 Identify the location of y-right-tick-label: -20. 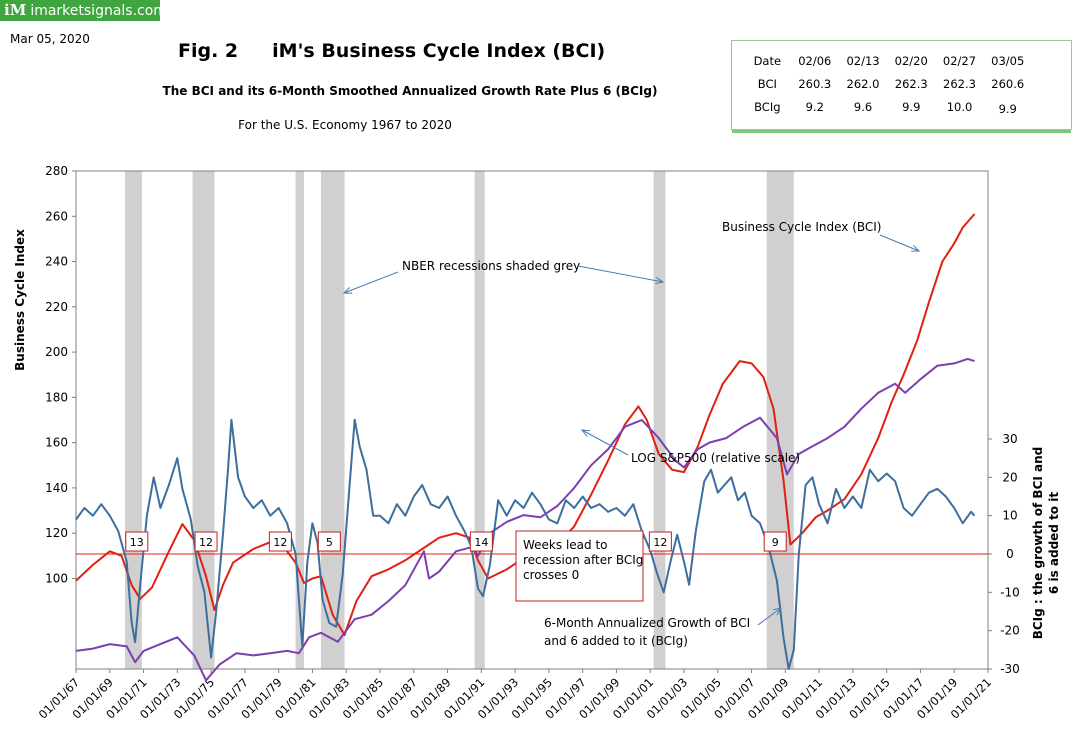
(1010, 631).